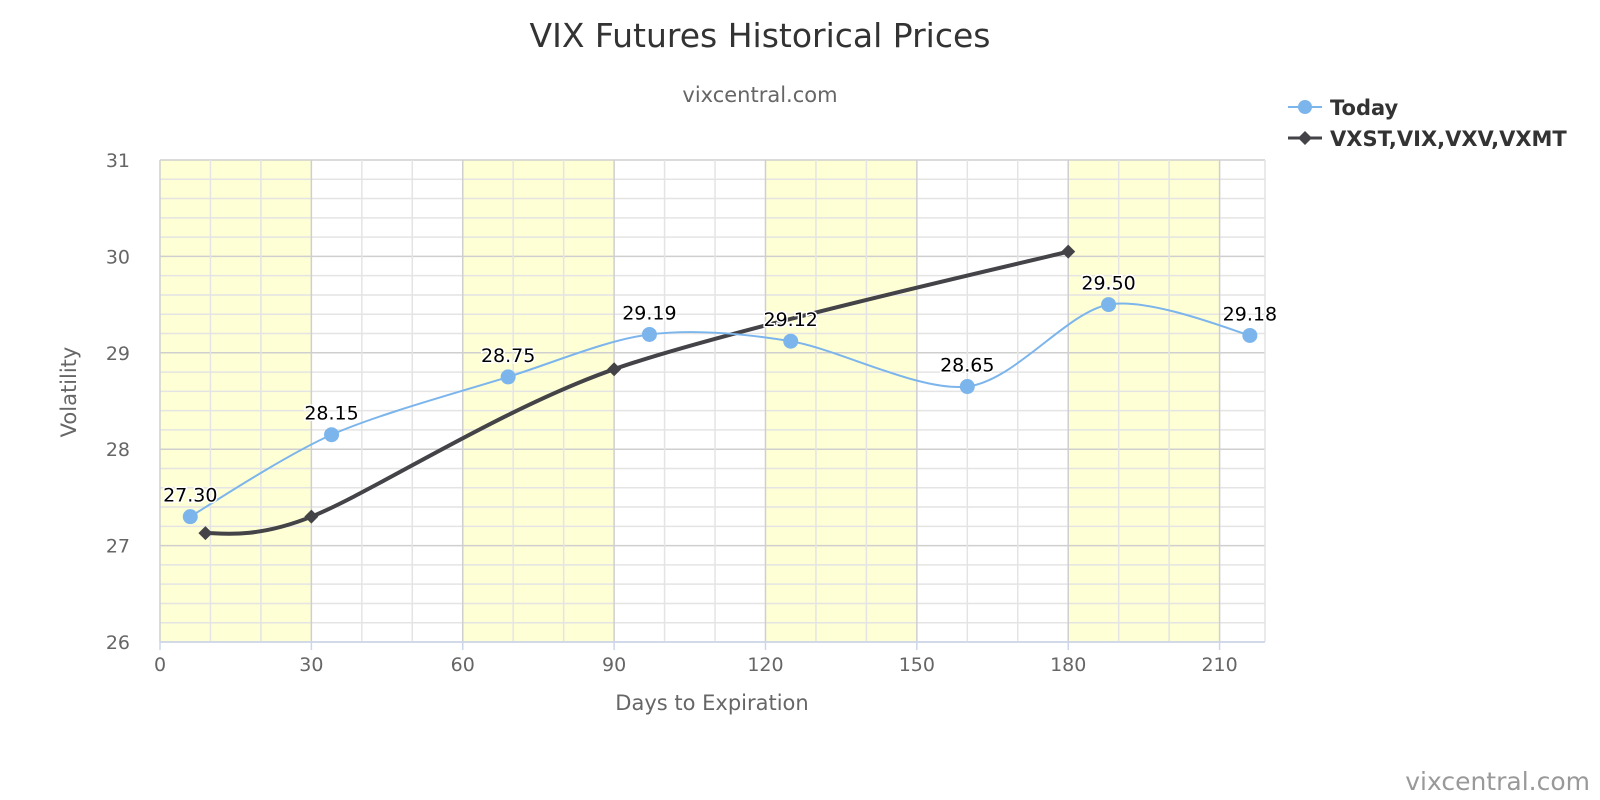 The width and height of the screenshot is (1600, 800). What do you see at coordinates (118, 354) in the screenshot?
I see `y-tick-label: 29` at bounding box center [118, 354].